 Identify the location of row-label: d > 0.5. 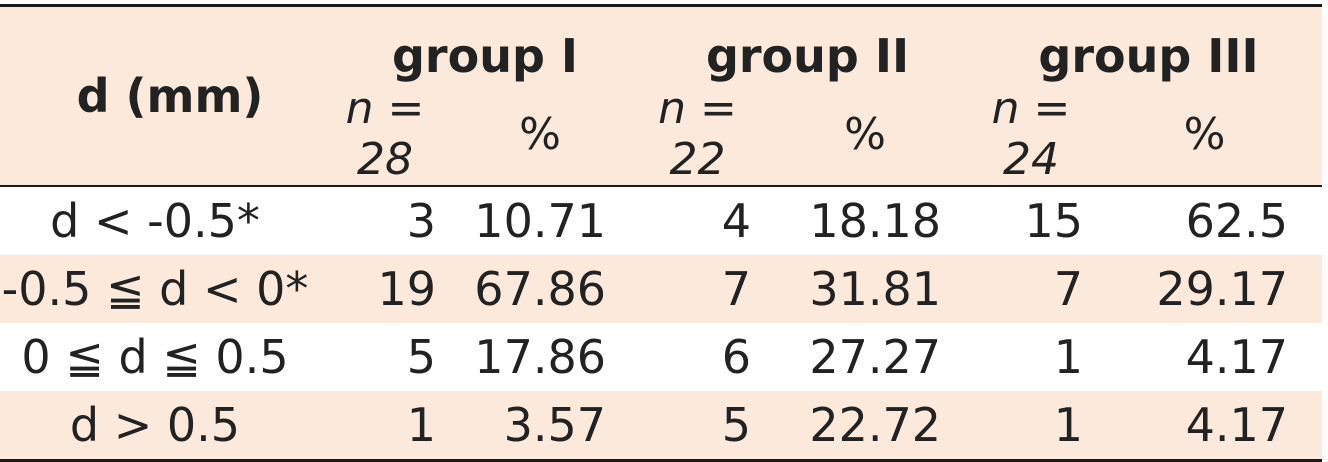
(155, 425).